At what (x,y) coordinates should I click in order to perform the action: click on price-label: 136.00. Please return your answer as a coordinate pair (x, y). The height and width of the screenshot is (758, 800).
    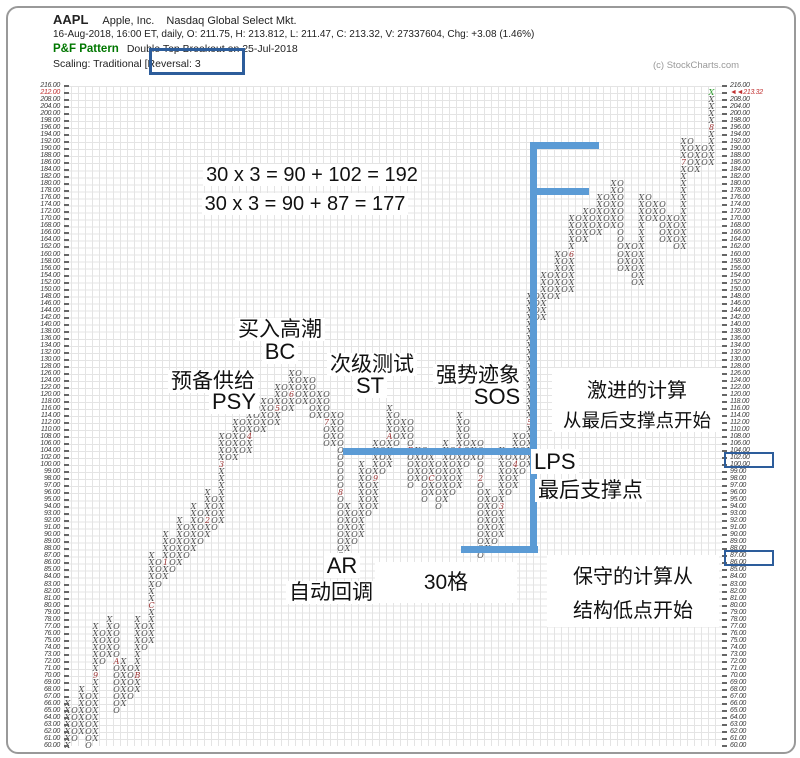
    Looking at the image, I should click on (50, 338).